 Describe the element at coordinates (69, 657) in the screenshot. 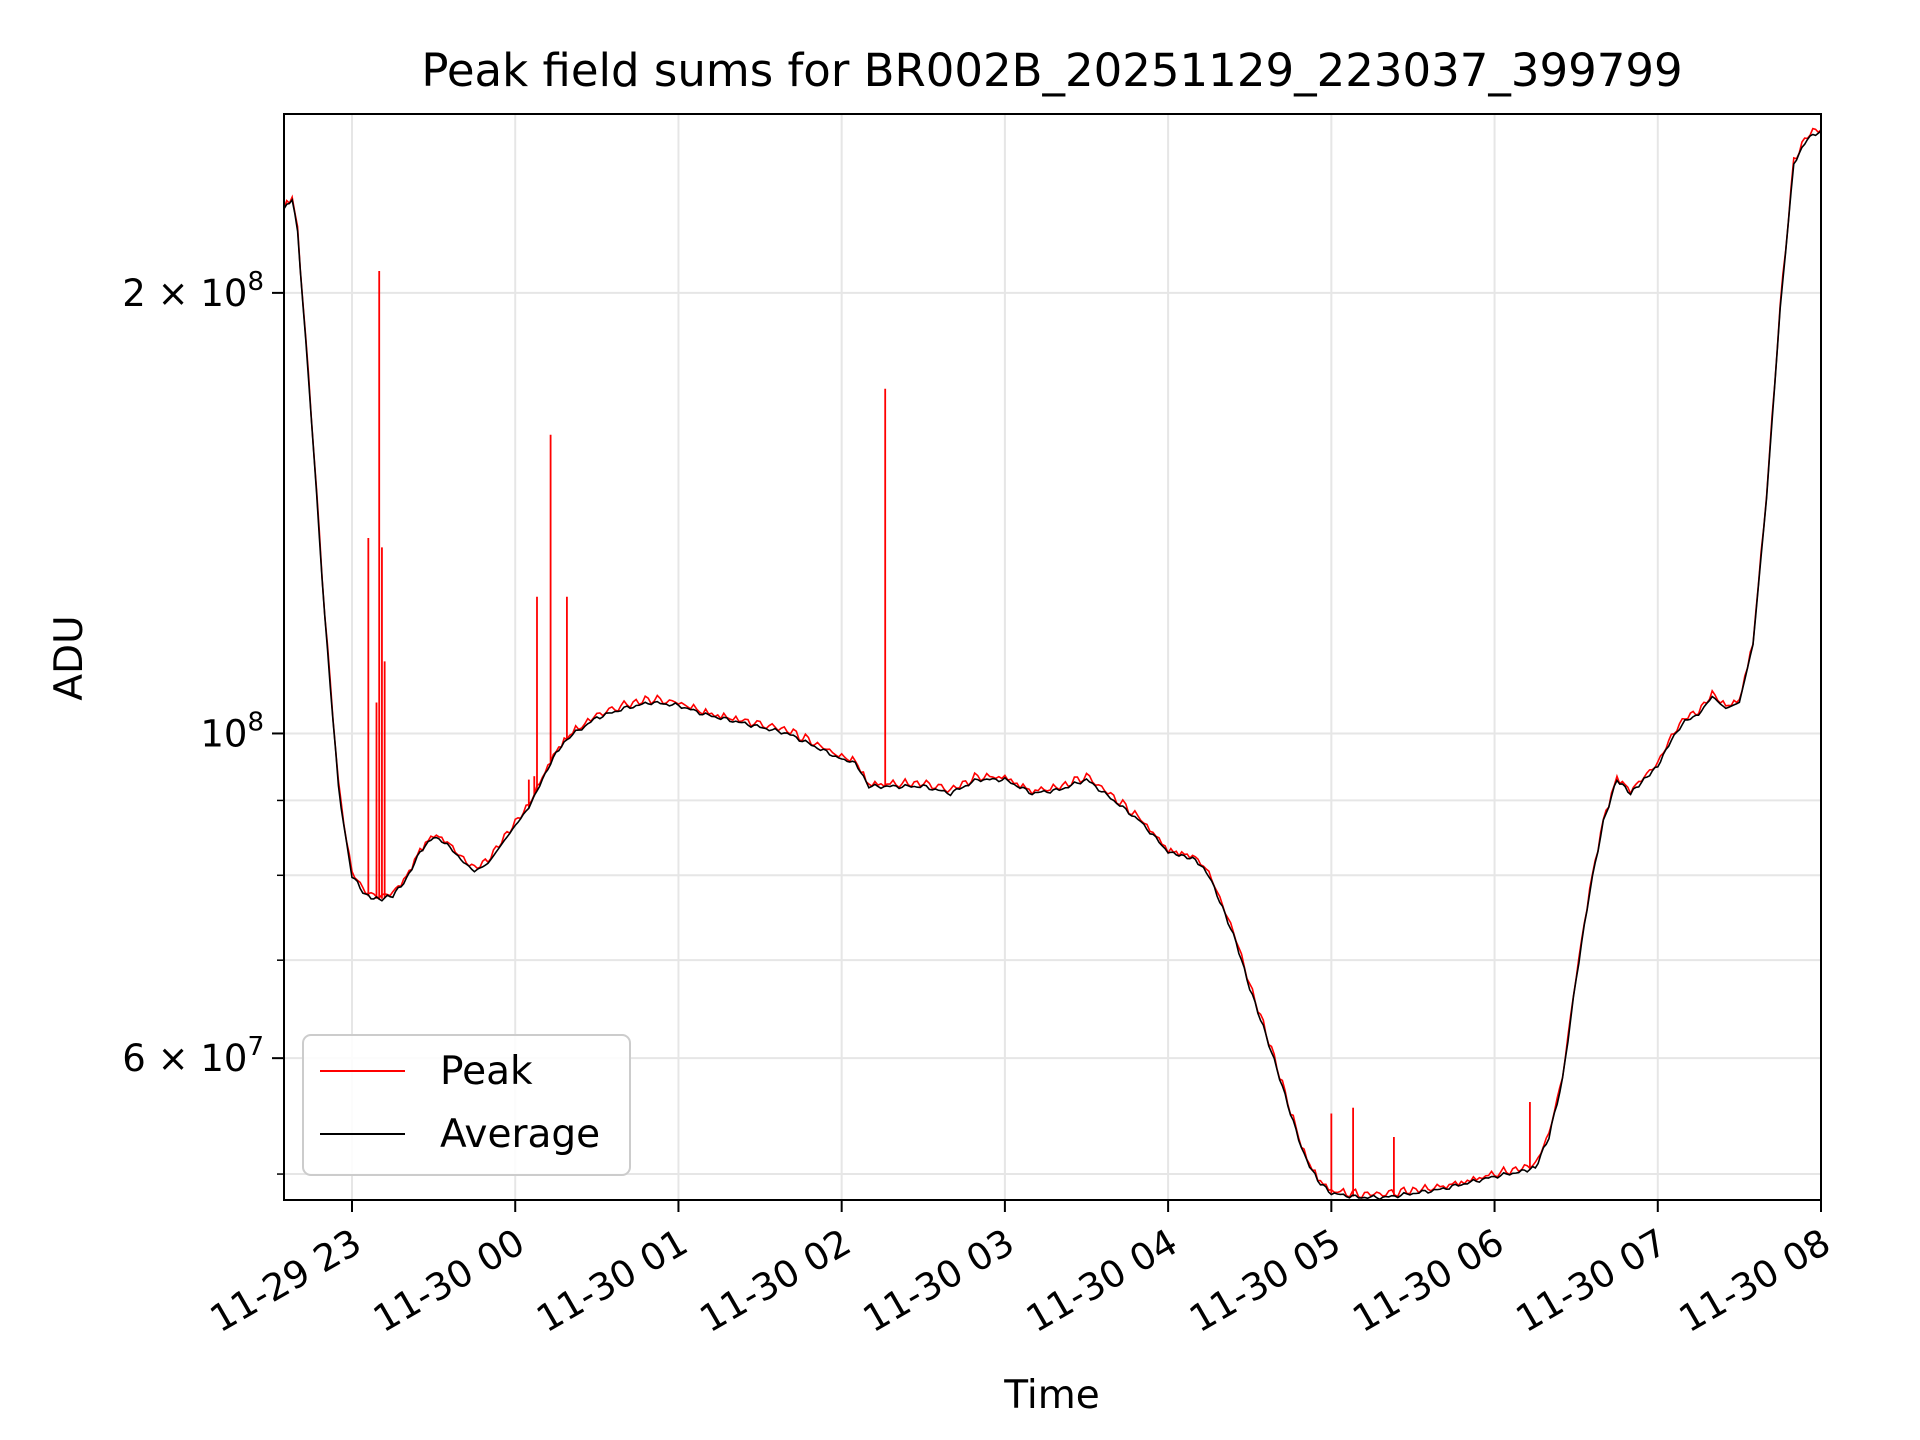

I see `y-axis-label: ADU` at that location.